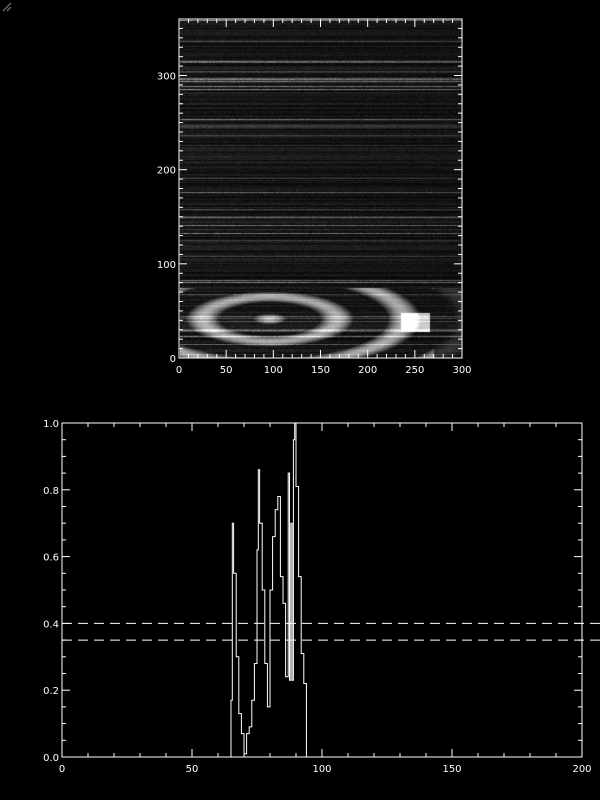  What do you see at coordinates (166, 77) in the screenshot?
I see `y-tick-label: 300` at bounding box center [166, 77].